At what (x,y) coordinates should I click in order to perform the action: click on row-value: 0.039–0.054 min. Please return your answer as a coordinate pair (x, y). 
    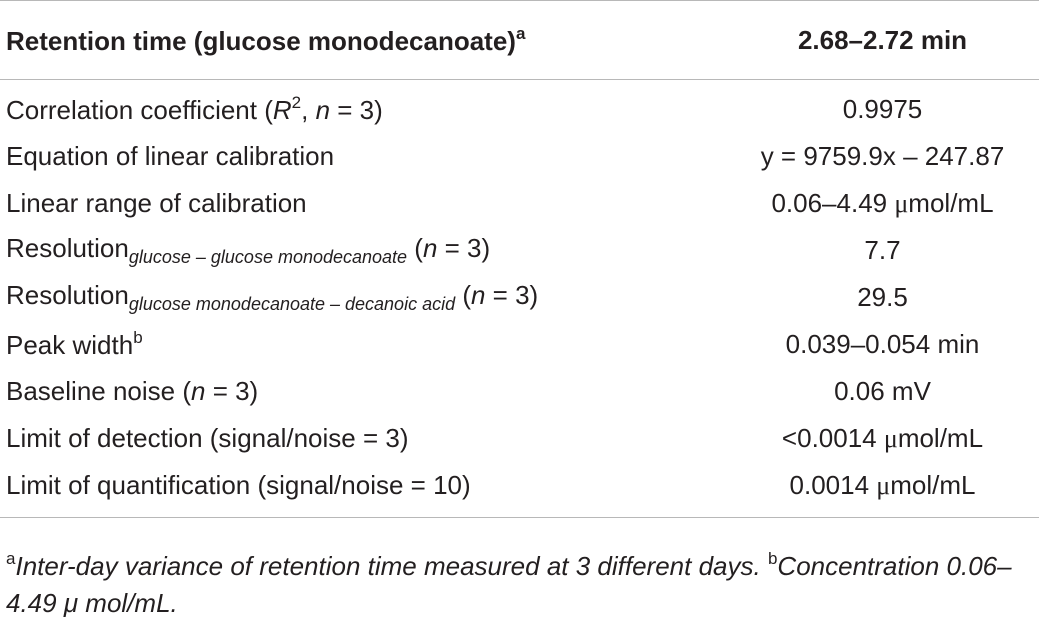
    Looking at the image, I should click on (882, 344).